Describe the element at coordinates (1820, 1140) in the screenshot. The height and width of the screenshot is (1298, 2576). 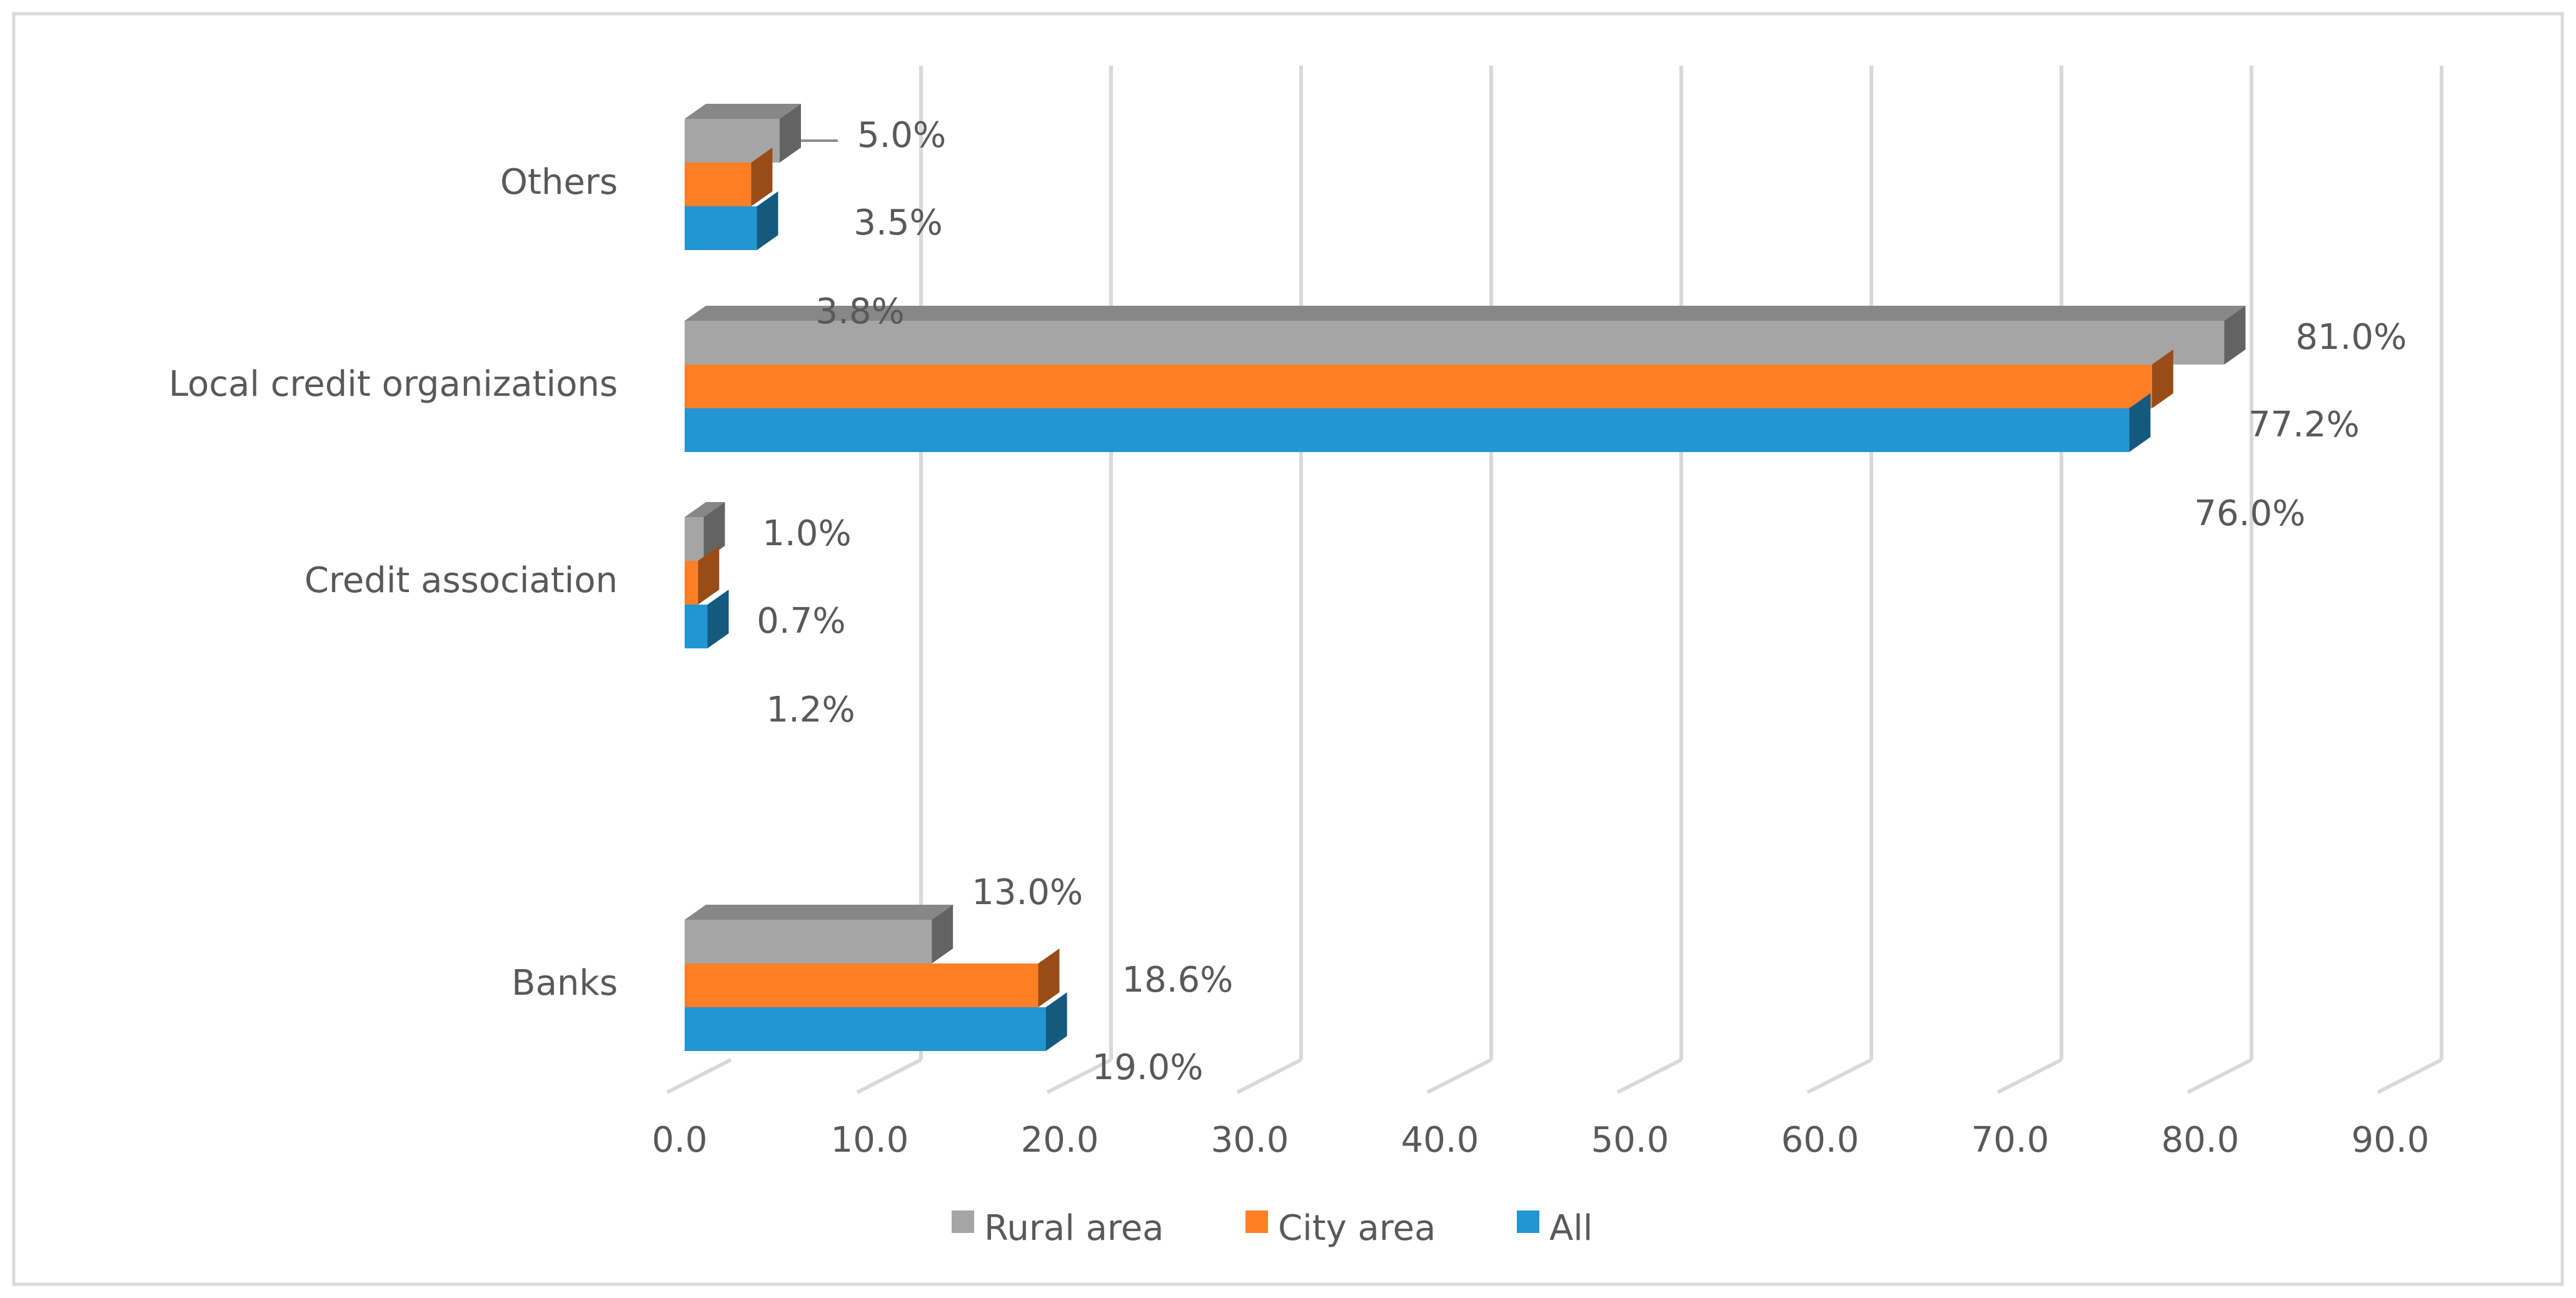
I see `x-tick-label: 60.0` at that location.